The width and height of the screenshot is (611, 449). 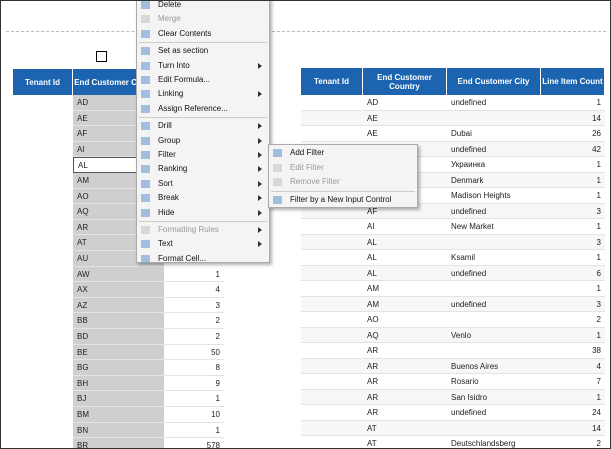 I want to click on menu-item: Linking, so click(x=171, y=94).